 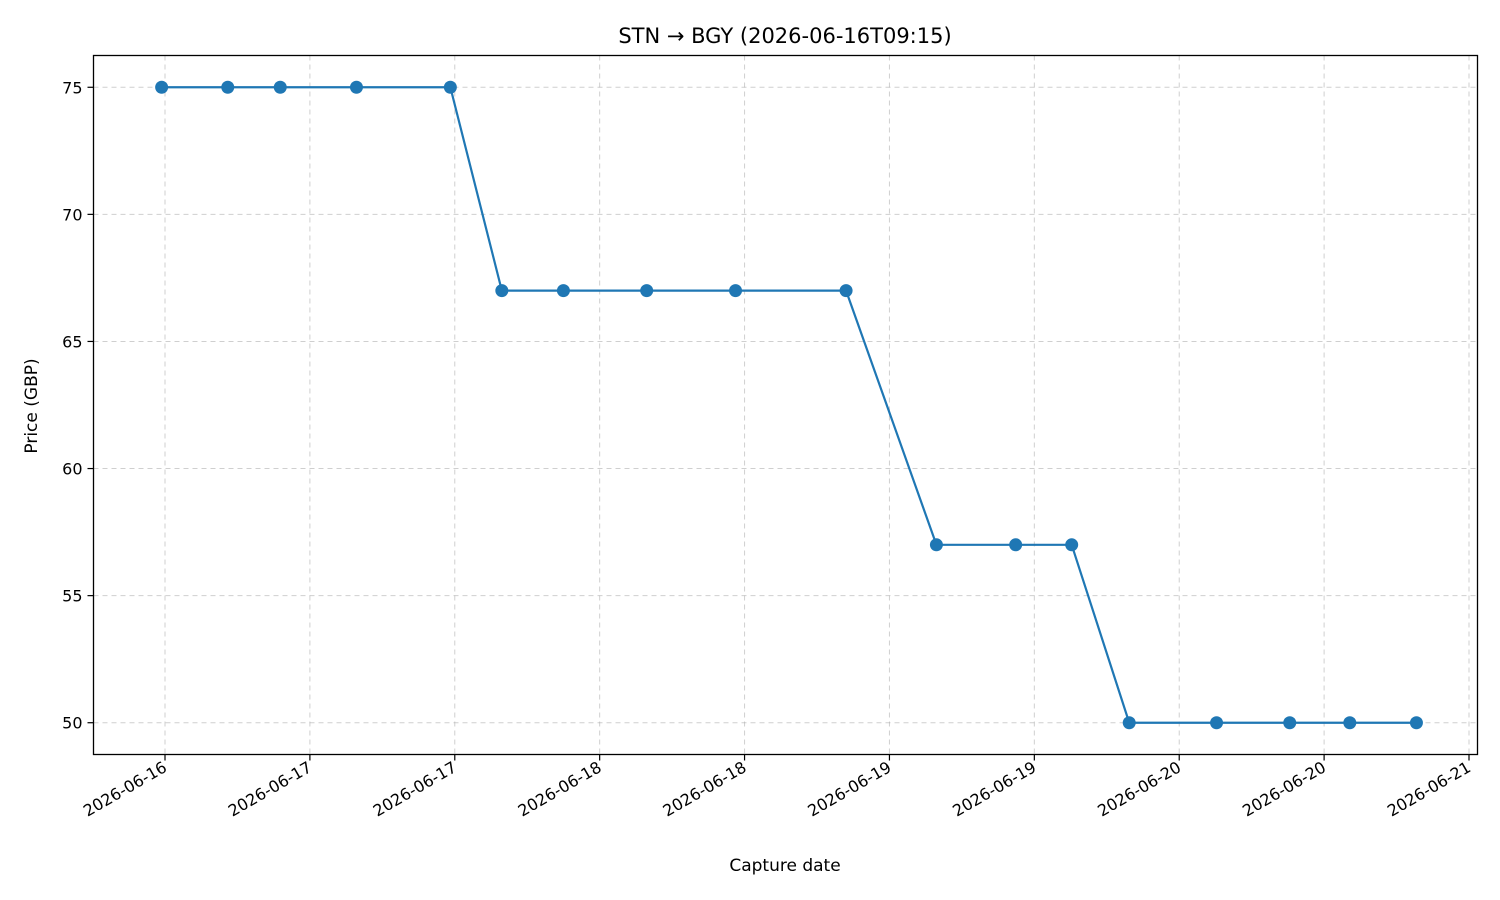 What do you see at coordinates (784, 866) in the screenshot?
I see `x-axis-title: Capture date` at bounding box center [784, 866].